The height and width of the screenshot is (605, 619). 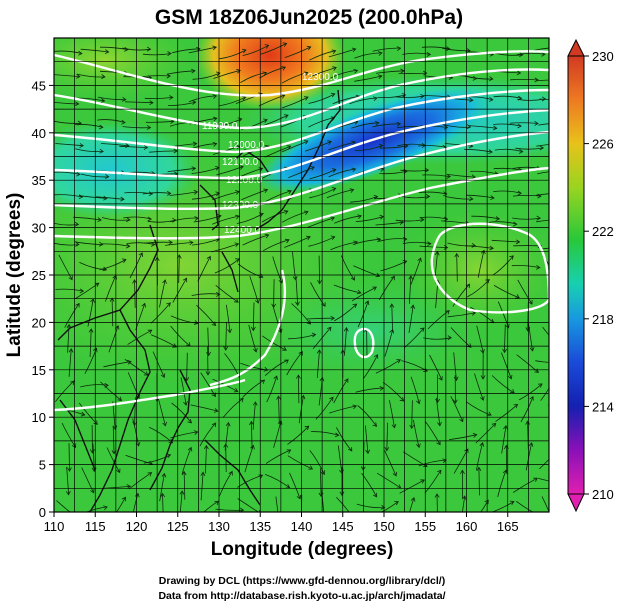 I want to click on y-axis-ticks: 0 5 10 15 20 25 30 35 40 45, so click(x=43, y=299).